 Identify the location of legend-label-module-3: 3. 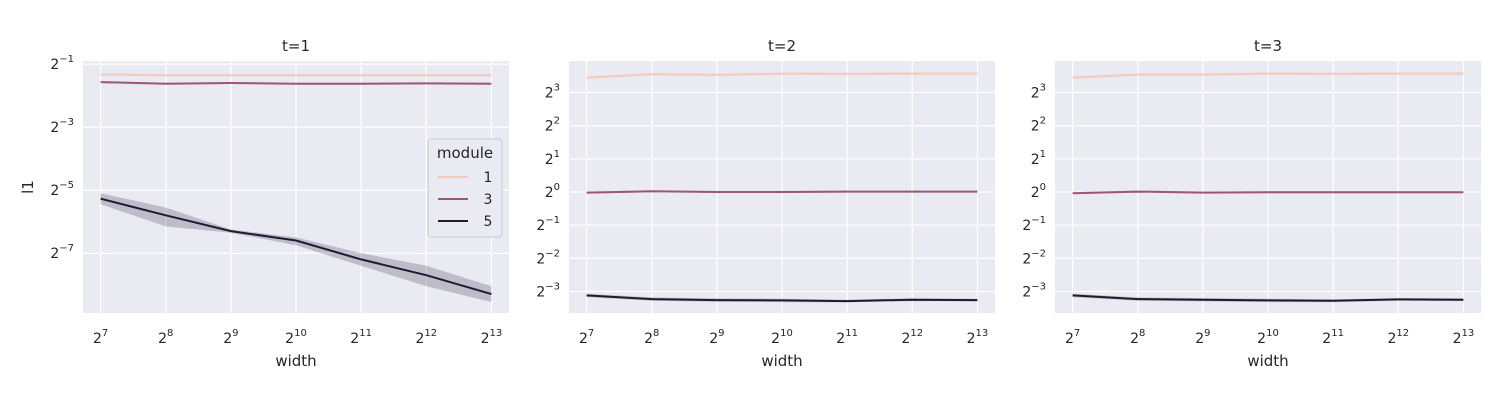
(488, 200).